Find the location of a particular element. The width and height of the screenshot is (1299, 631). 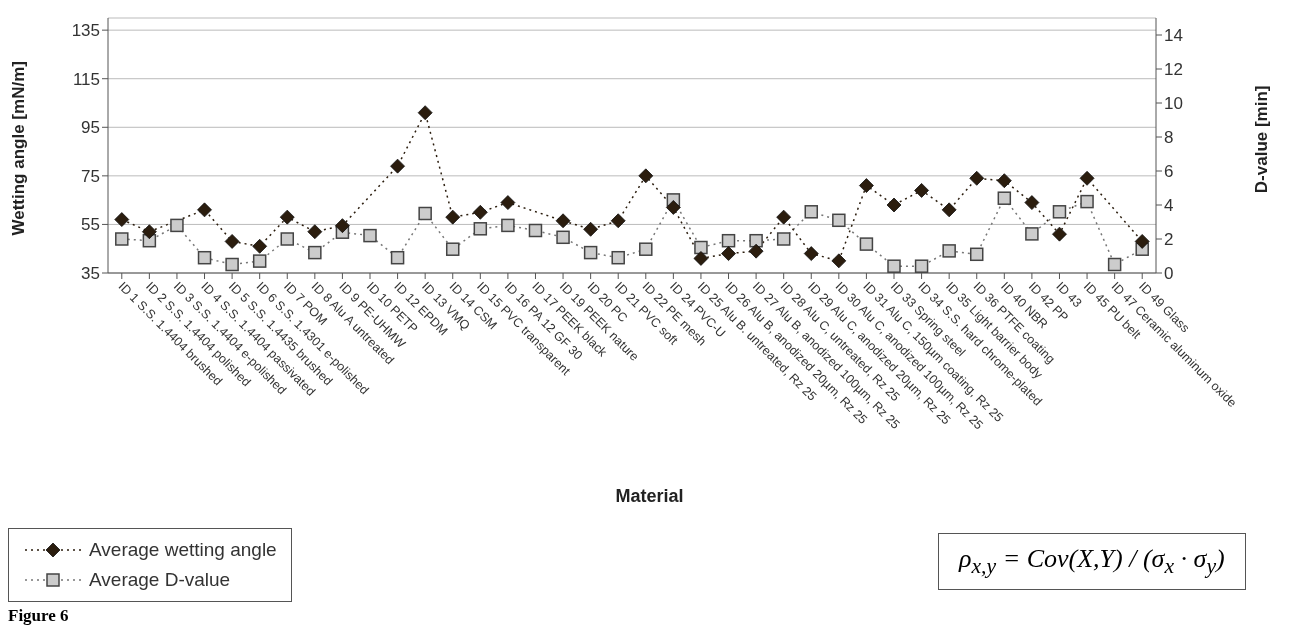

y2-tick-label: 2 is located at coordinates (1169, 240).